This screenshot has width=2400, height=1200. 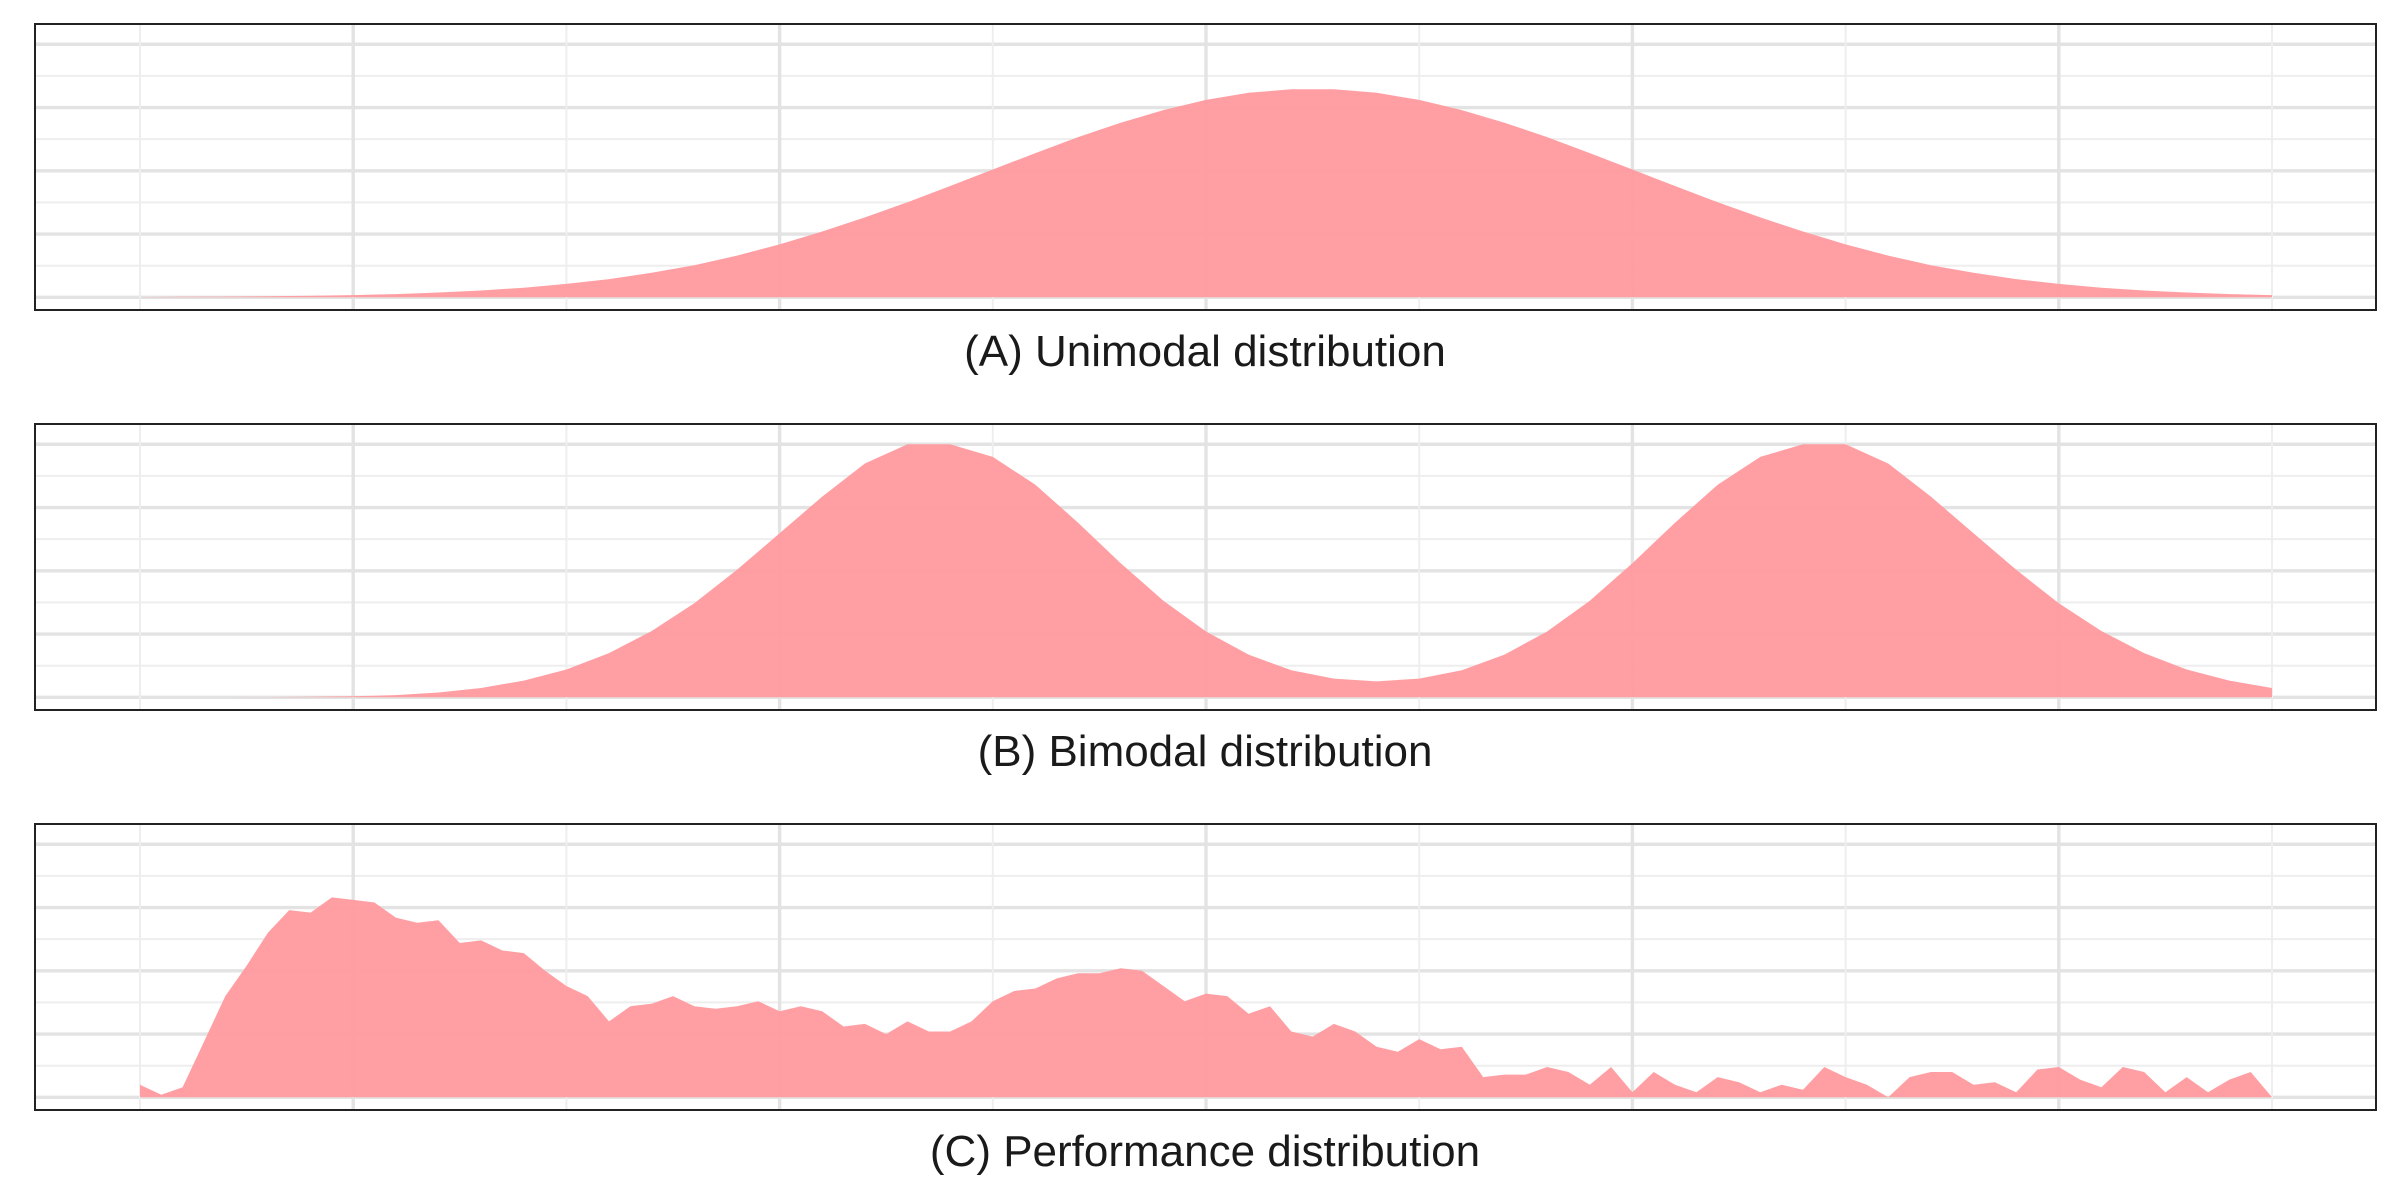 I want to click on caption-unimodal: (A) Unimodal distribution, so click(x=1205, y=351).